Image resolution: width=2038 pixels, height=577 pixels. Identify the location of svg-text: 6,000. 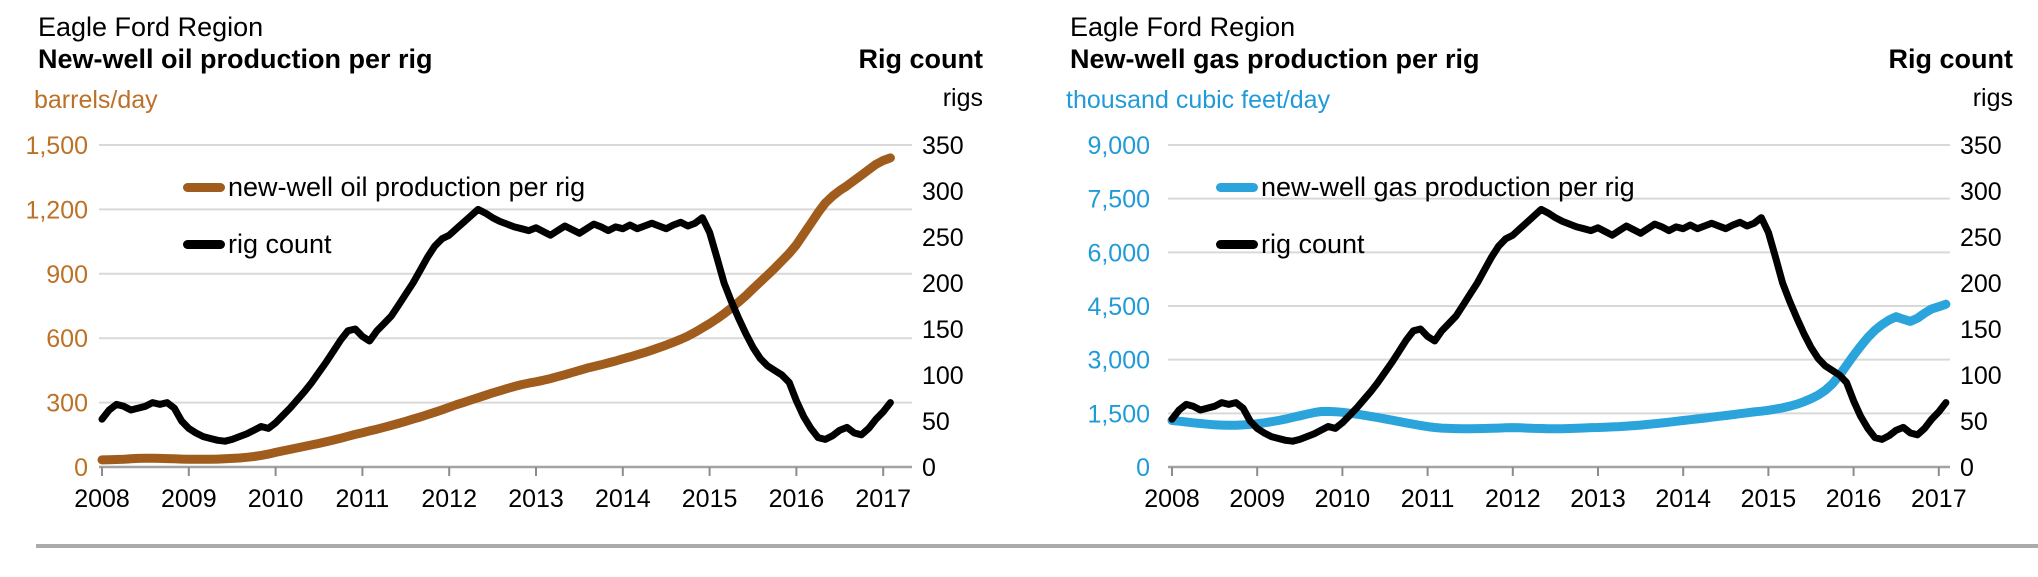
(1118, 253).